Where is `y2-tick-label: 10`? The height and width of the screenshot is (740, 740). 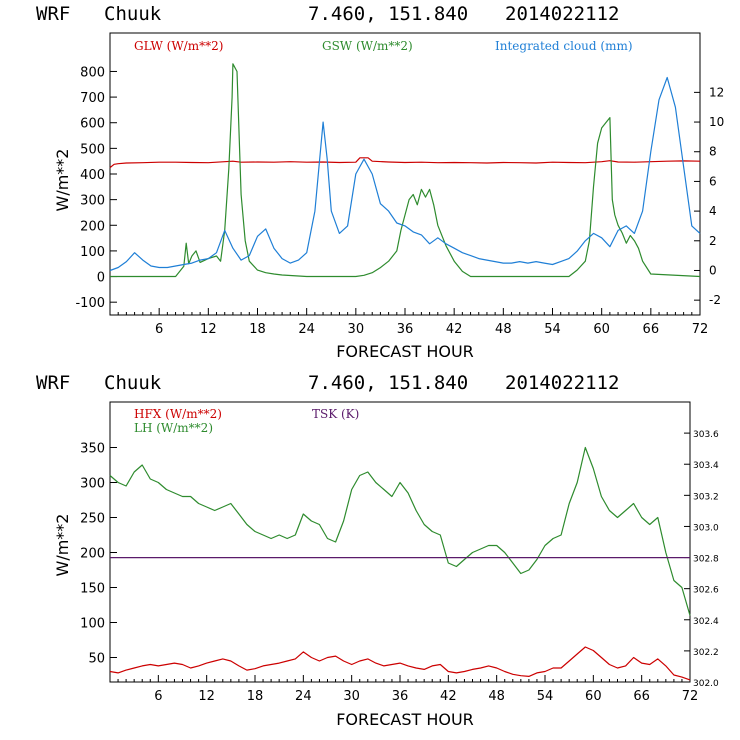
y2-tick-label: 10 is located at coordinates (716, 122).